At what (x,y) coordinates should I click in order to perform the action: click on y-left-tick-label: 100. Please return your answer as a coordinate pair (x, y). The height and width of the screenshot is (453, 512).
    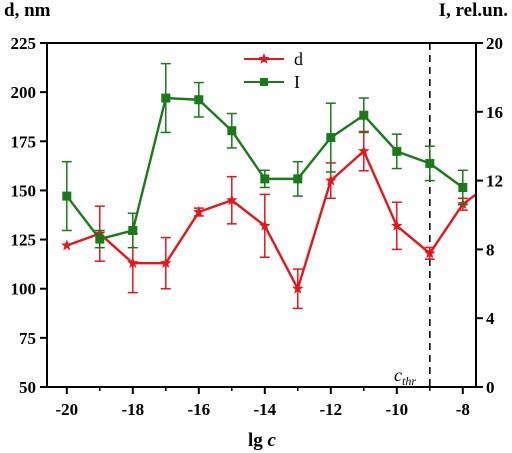
    Looking at the image, I should click on (24, 289).